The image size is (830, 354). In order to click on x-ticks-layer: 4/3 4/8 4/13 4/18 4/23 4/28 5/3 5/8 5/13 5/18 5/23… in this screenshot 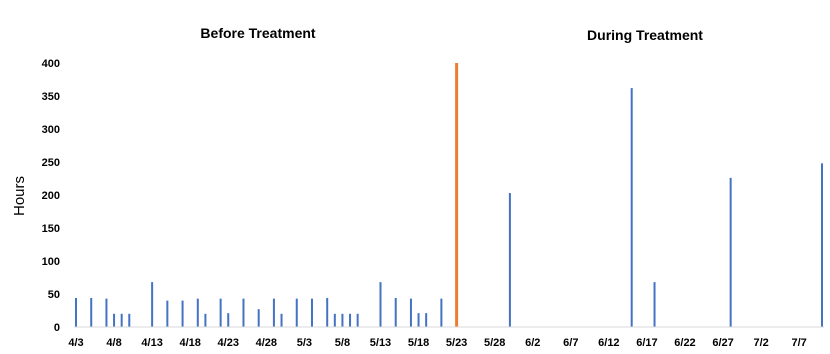, I will do `click(437, 343)`.